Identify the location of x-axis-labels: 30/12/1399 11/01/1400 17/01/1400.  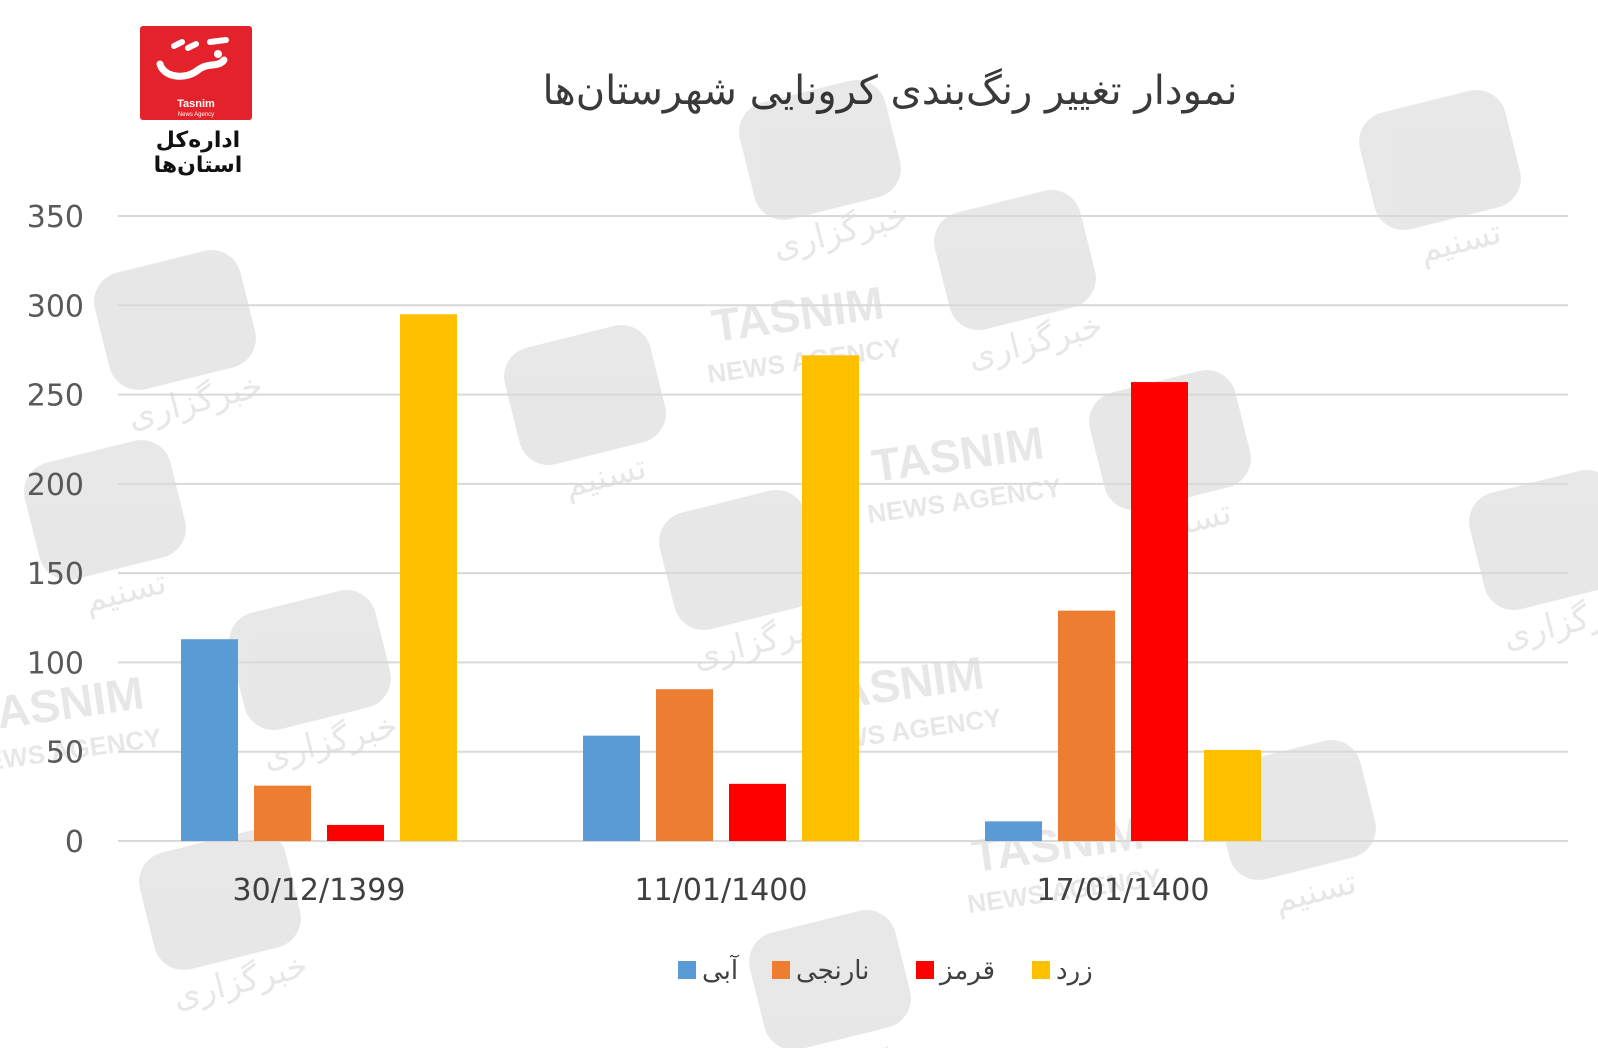
(721, 890).